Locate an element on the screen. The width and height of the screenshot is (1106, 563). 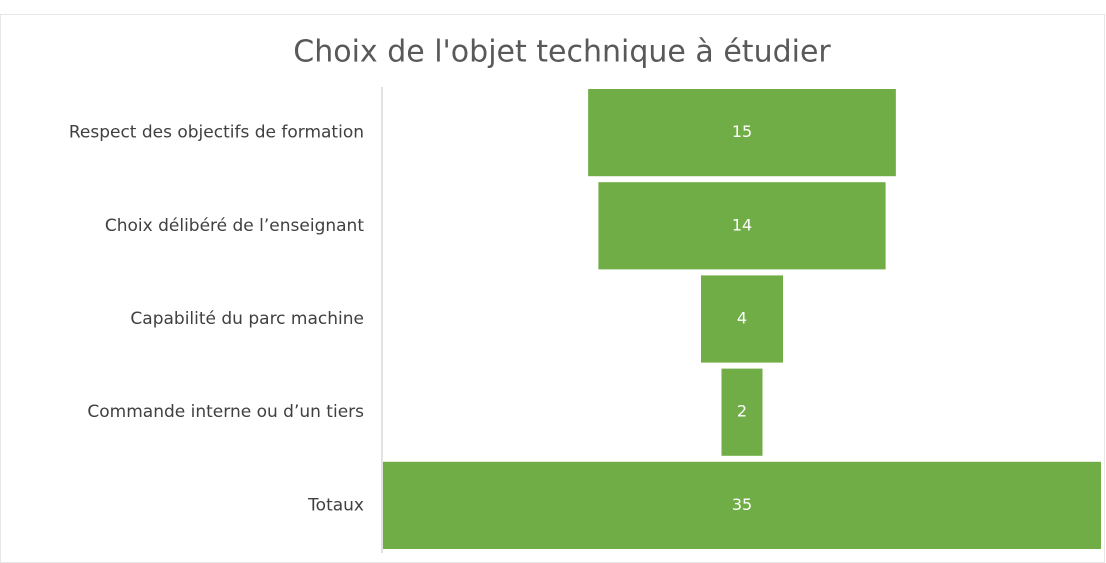
data-label: 2 is located at coordinates (742, 411).